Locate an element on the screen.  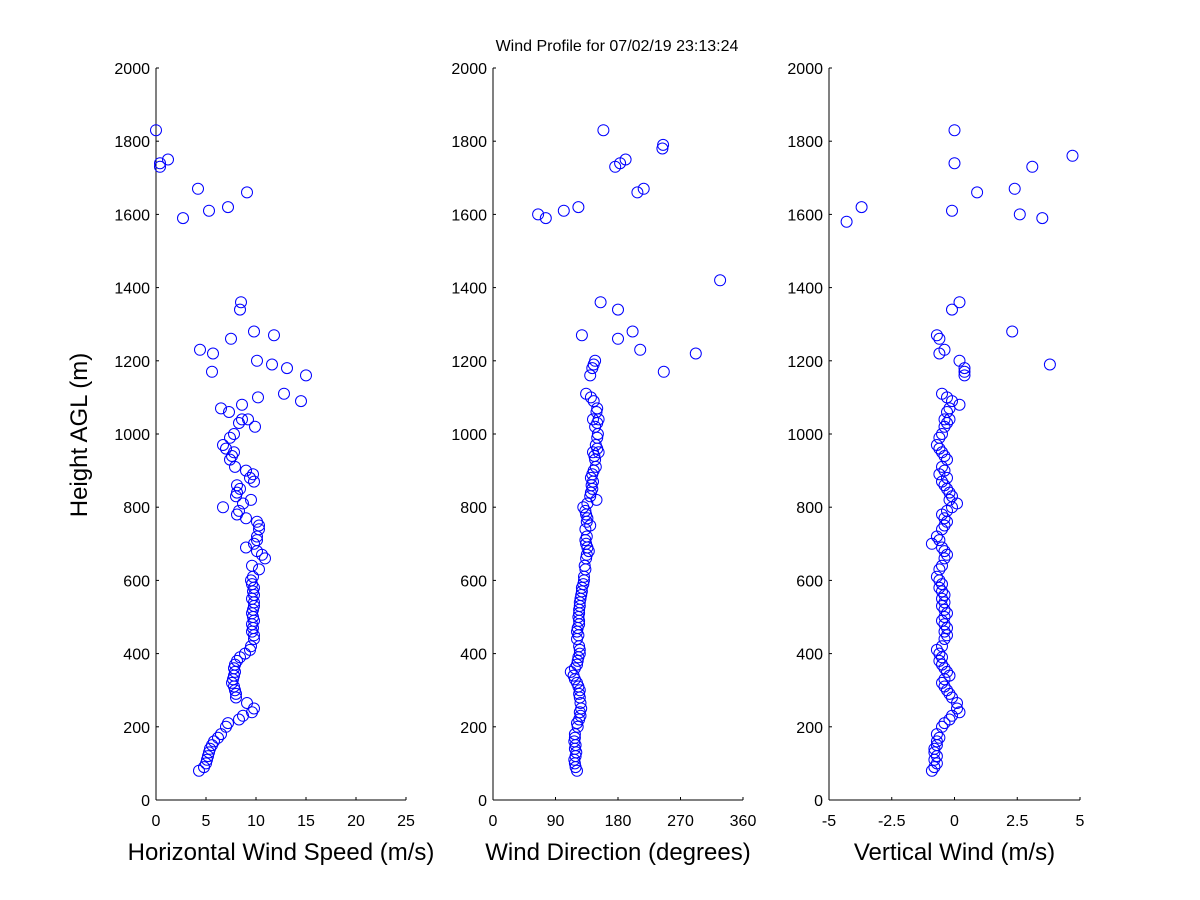
x-tick-label: -2.5 is located at coordinates (892, 821).